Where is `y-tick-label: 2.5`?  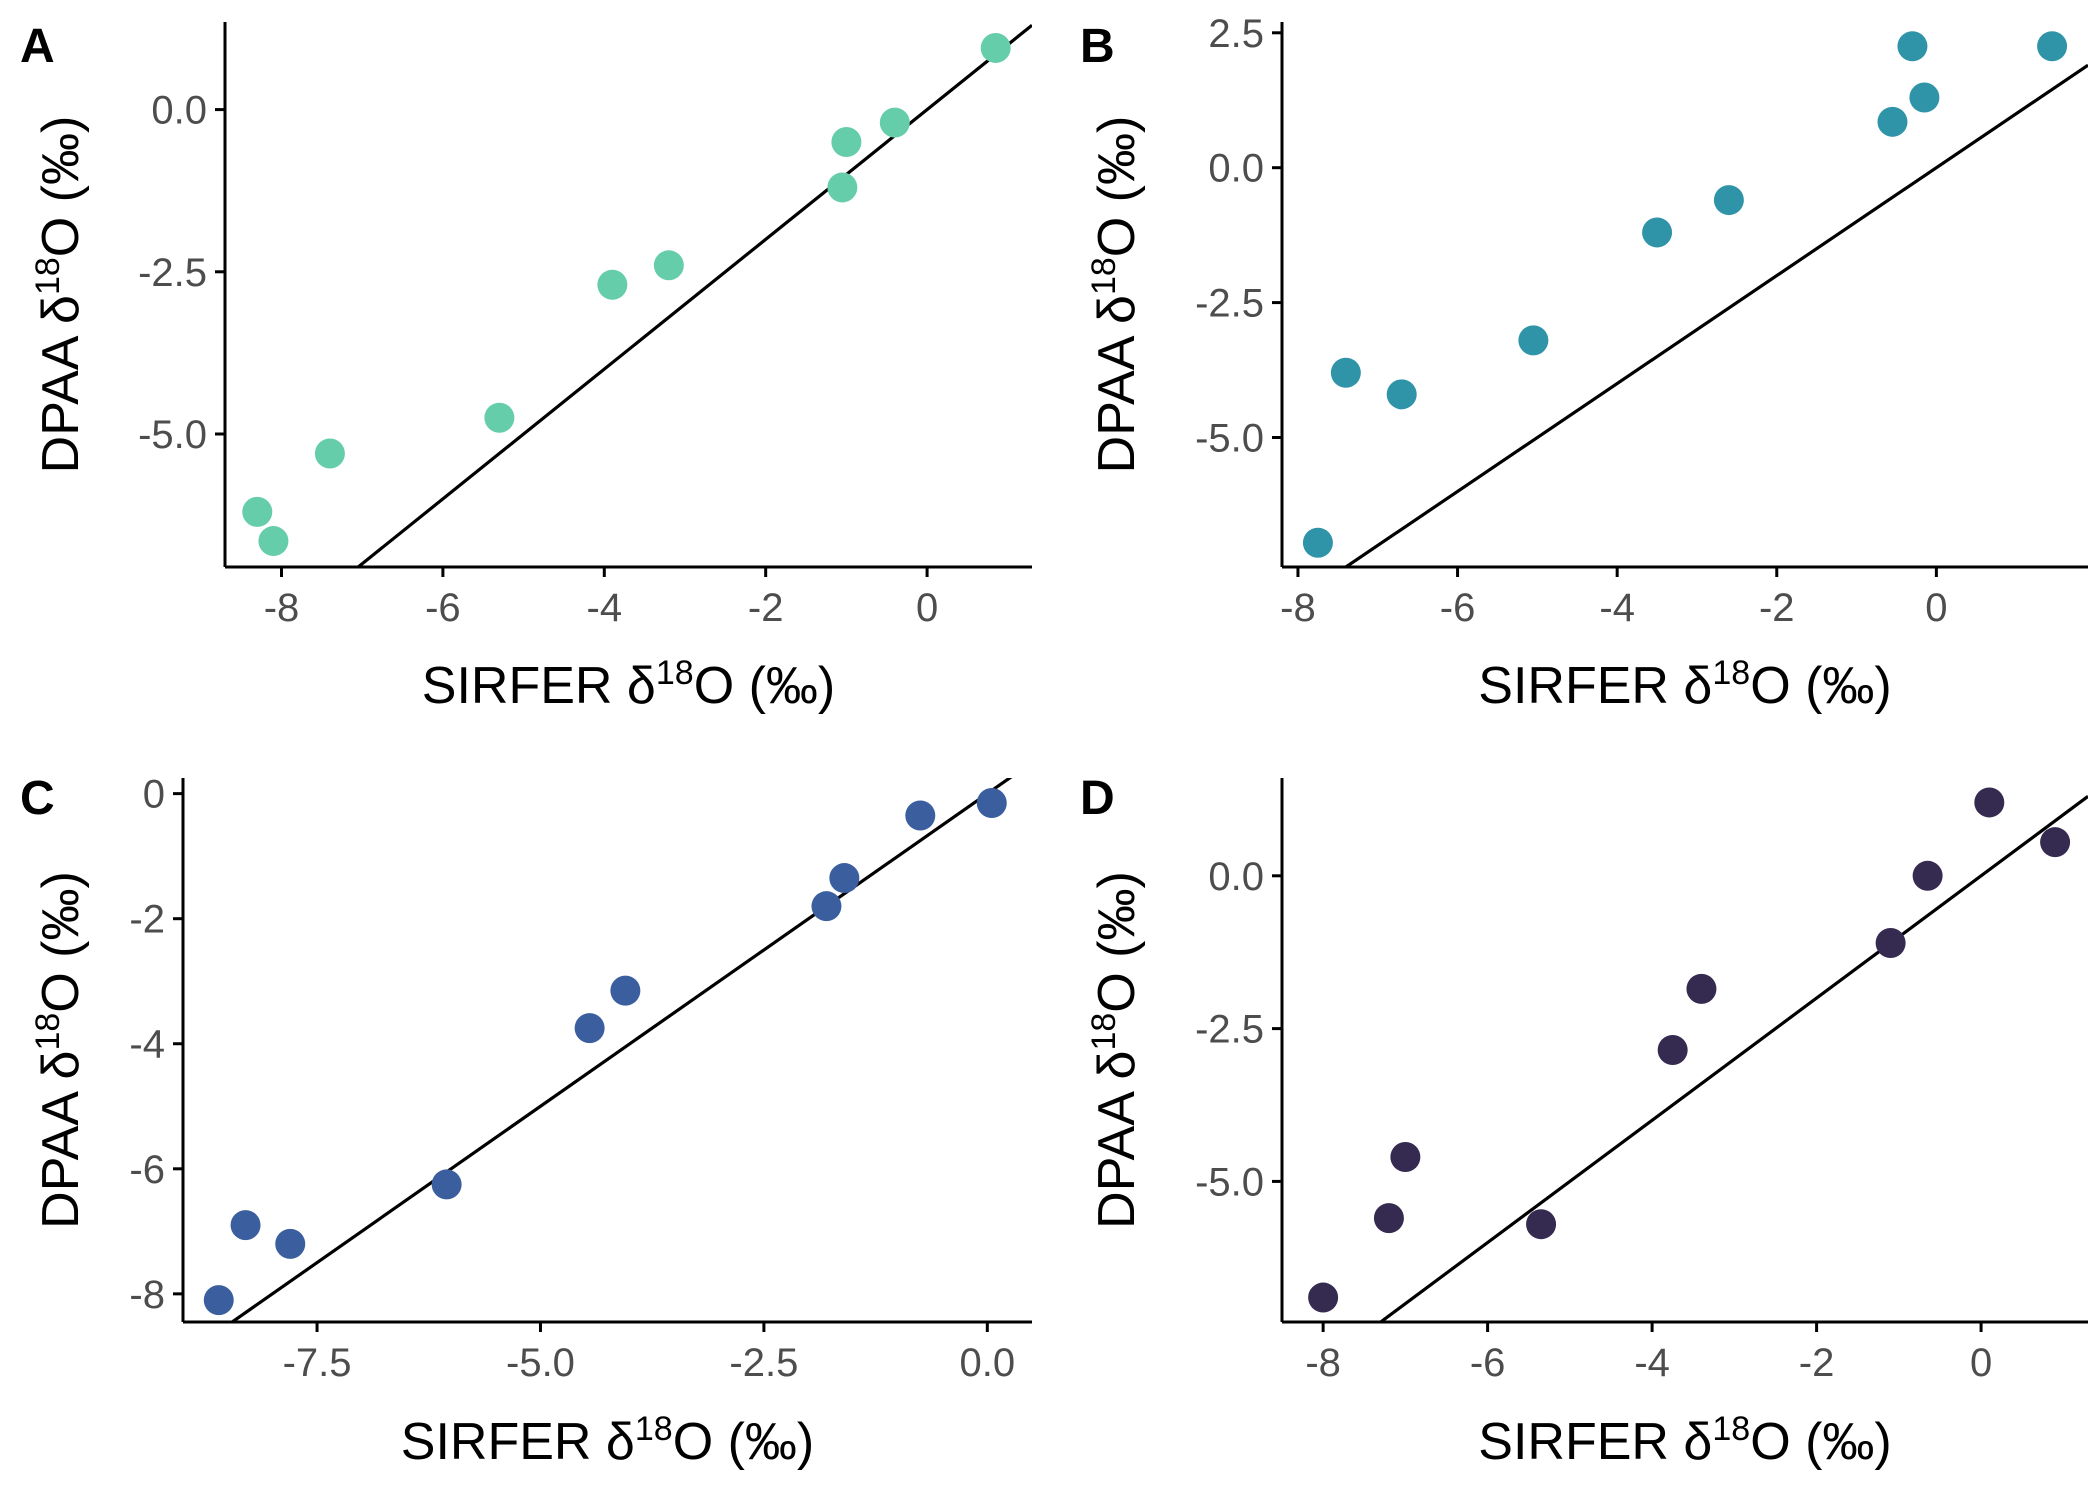
y-tick-label: 2.5 is located at coordinates (1236, 34).